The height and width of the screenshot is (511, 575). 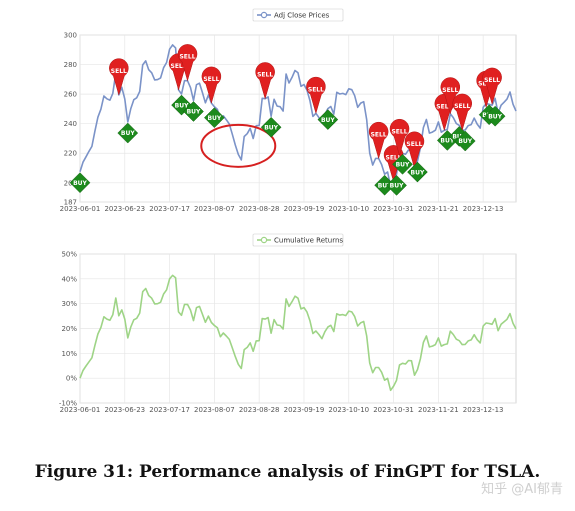 What do you see at coordinates (70, 203) in the screenshot?
I see `y-tick-label: 187` at bounding box center [70, 203].